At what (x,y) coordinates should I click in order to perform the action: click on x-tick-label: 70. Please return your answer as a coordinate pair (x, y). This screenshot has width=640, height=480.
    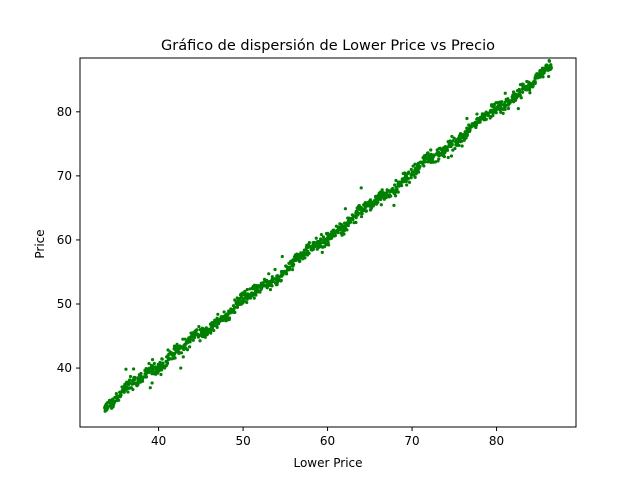
    Looking at the image, I should click on (411, 441).